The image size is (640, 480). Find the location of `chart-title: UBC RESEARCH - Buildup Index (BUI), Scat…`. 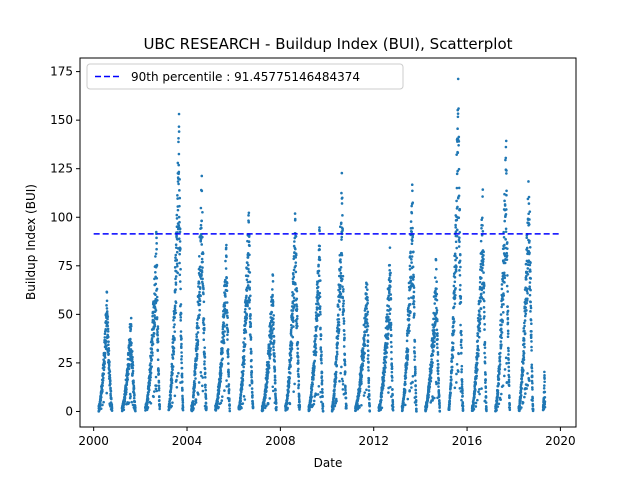

chart-title: UBC RESEARCH - Buildup Index (BUI), Scat… is located at coordinates (327, 44).